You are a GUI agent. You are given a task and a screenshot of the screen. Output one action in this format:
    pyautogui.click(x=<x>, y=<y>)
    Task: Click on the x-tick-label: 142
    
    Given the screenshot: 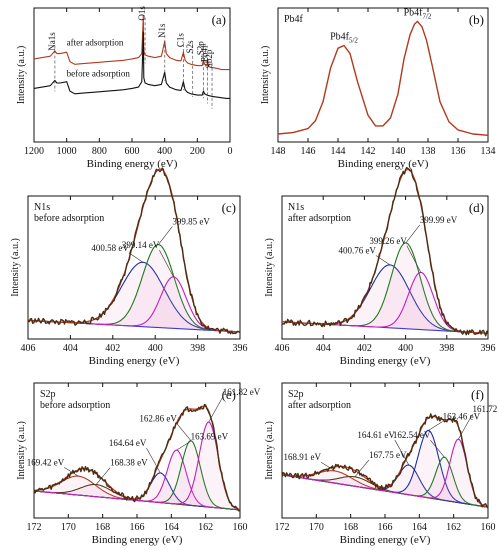 What is the action you would take?
    pyautogui.click(x=368, y=151)
    